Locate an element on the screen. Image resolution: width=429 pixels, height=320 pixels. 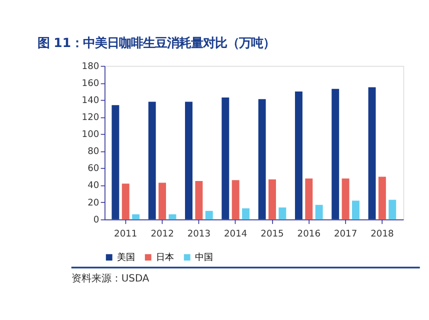
y-tick-label: 160 is located at coordinates (91, 83).